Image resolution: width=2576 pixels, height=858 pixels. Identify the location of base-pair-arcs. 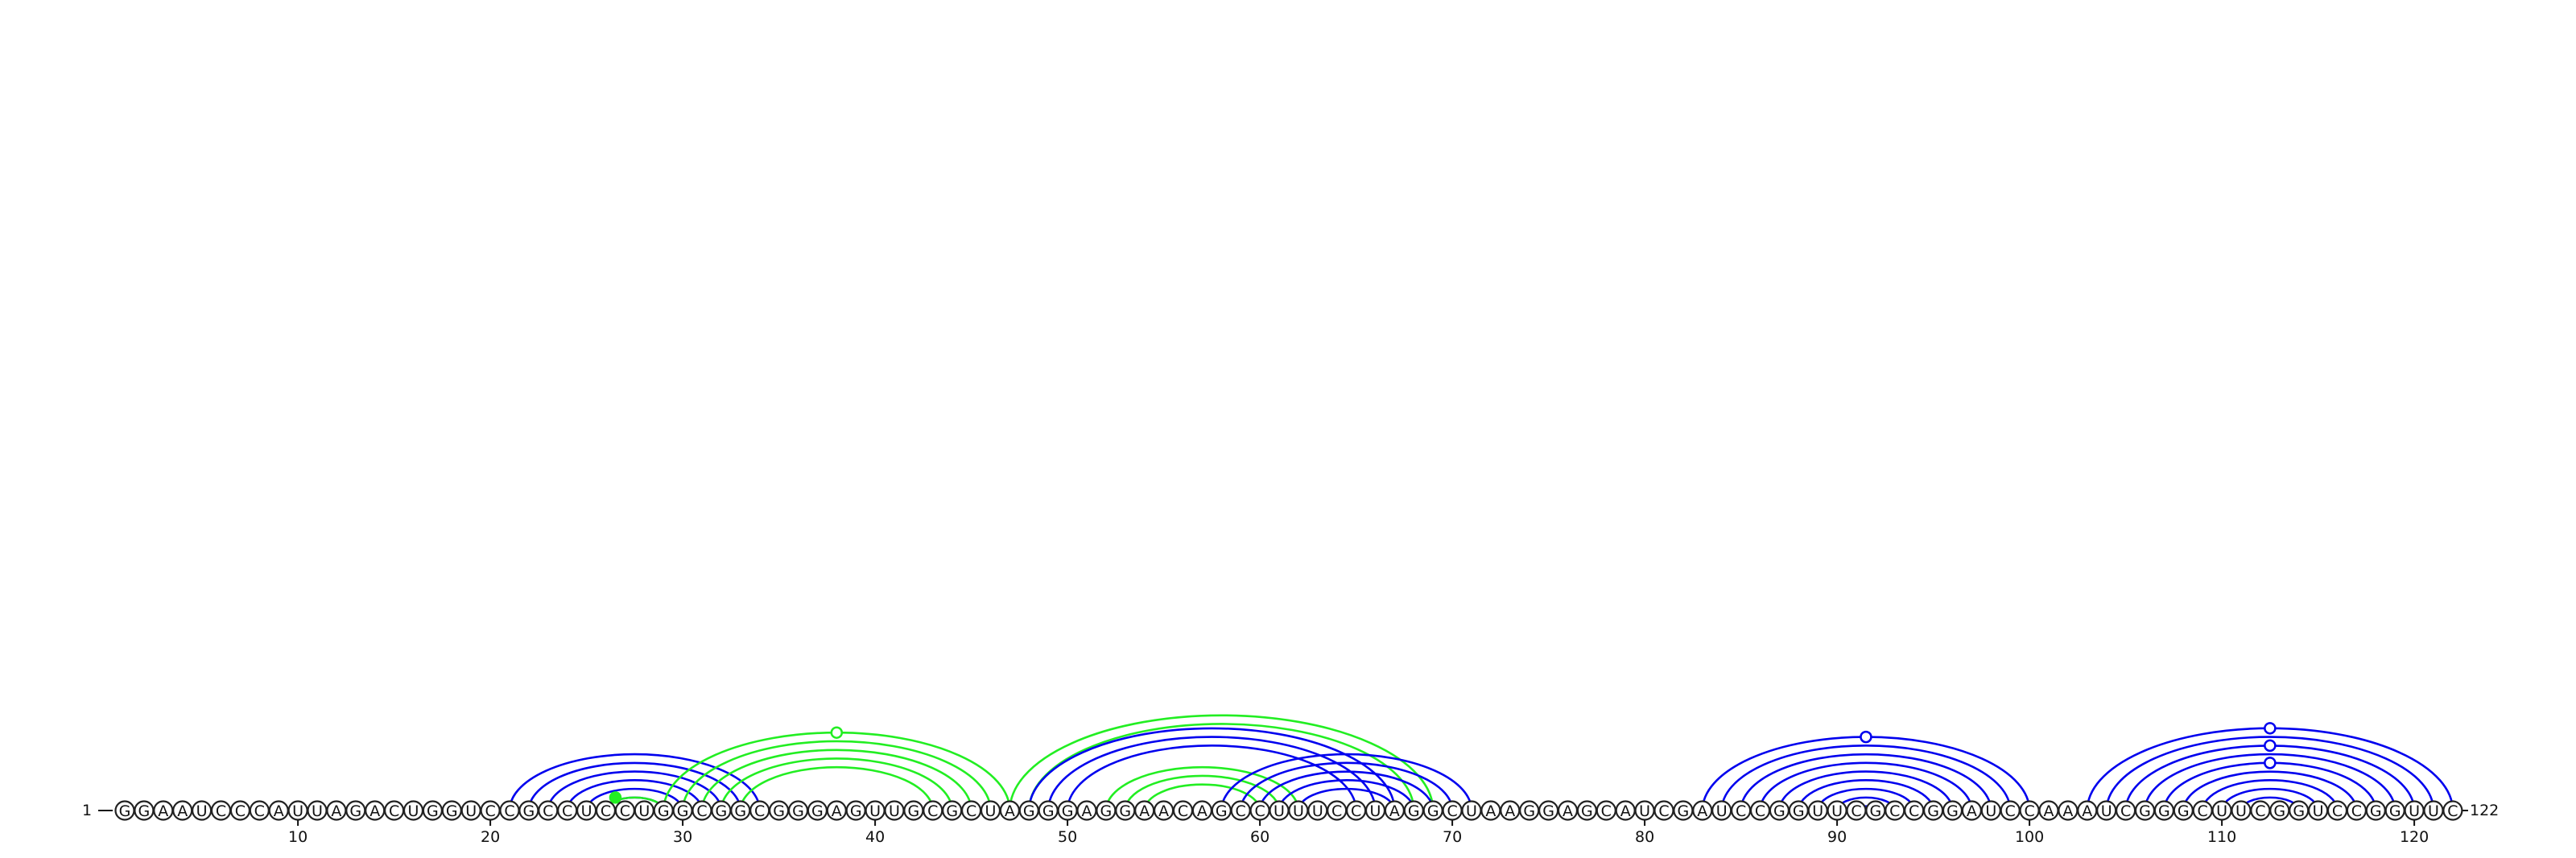
(1481, 763).